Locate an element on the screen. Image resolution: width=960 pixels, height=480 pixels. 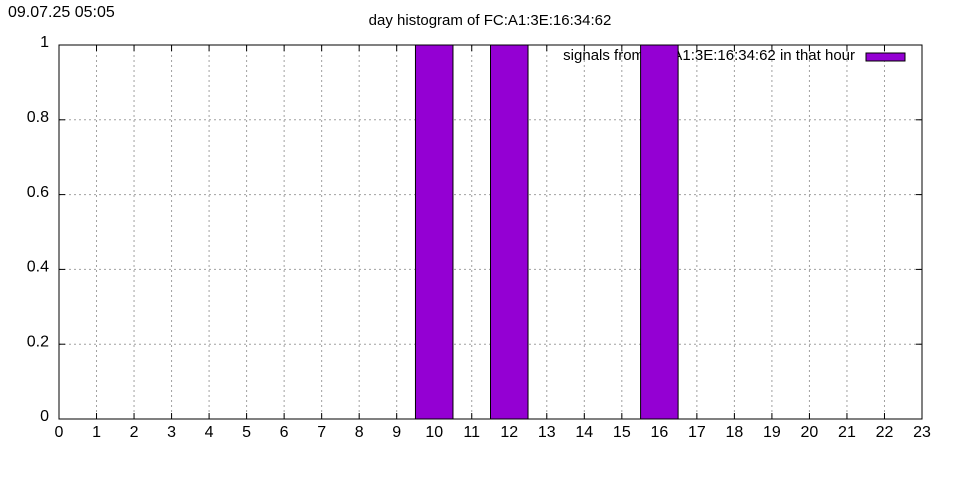
y-tick-label: 1 is located at coordinates (44, 42).